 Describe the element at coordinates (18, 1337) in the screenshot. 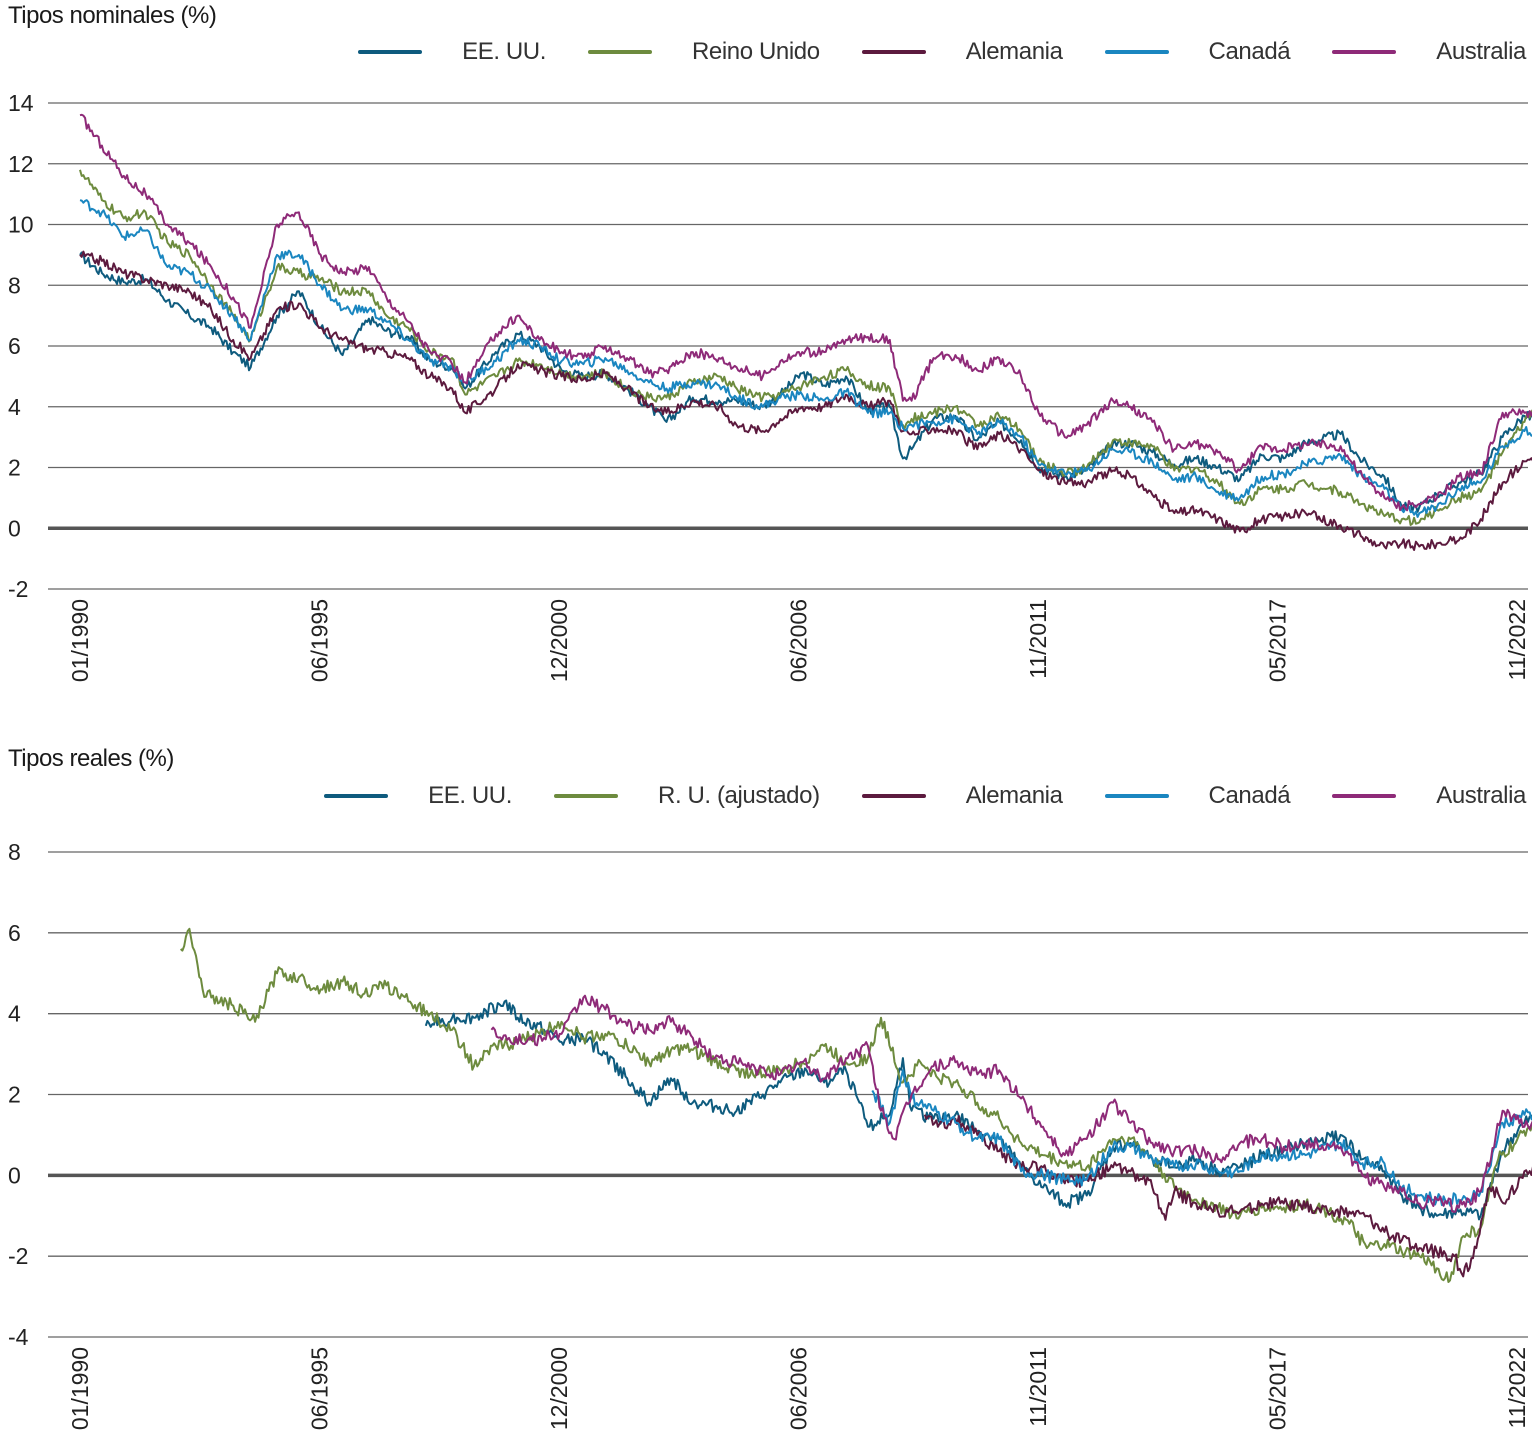

I see `y-tick-label: -4` at that location.